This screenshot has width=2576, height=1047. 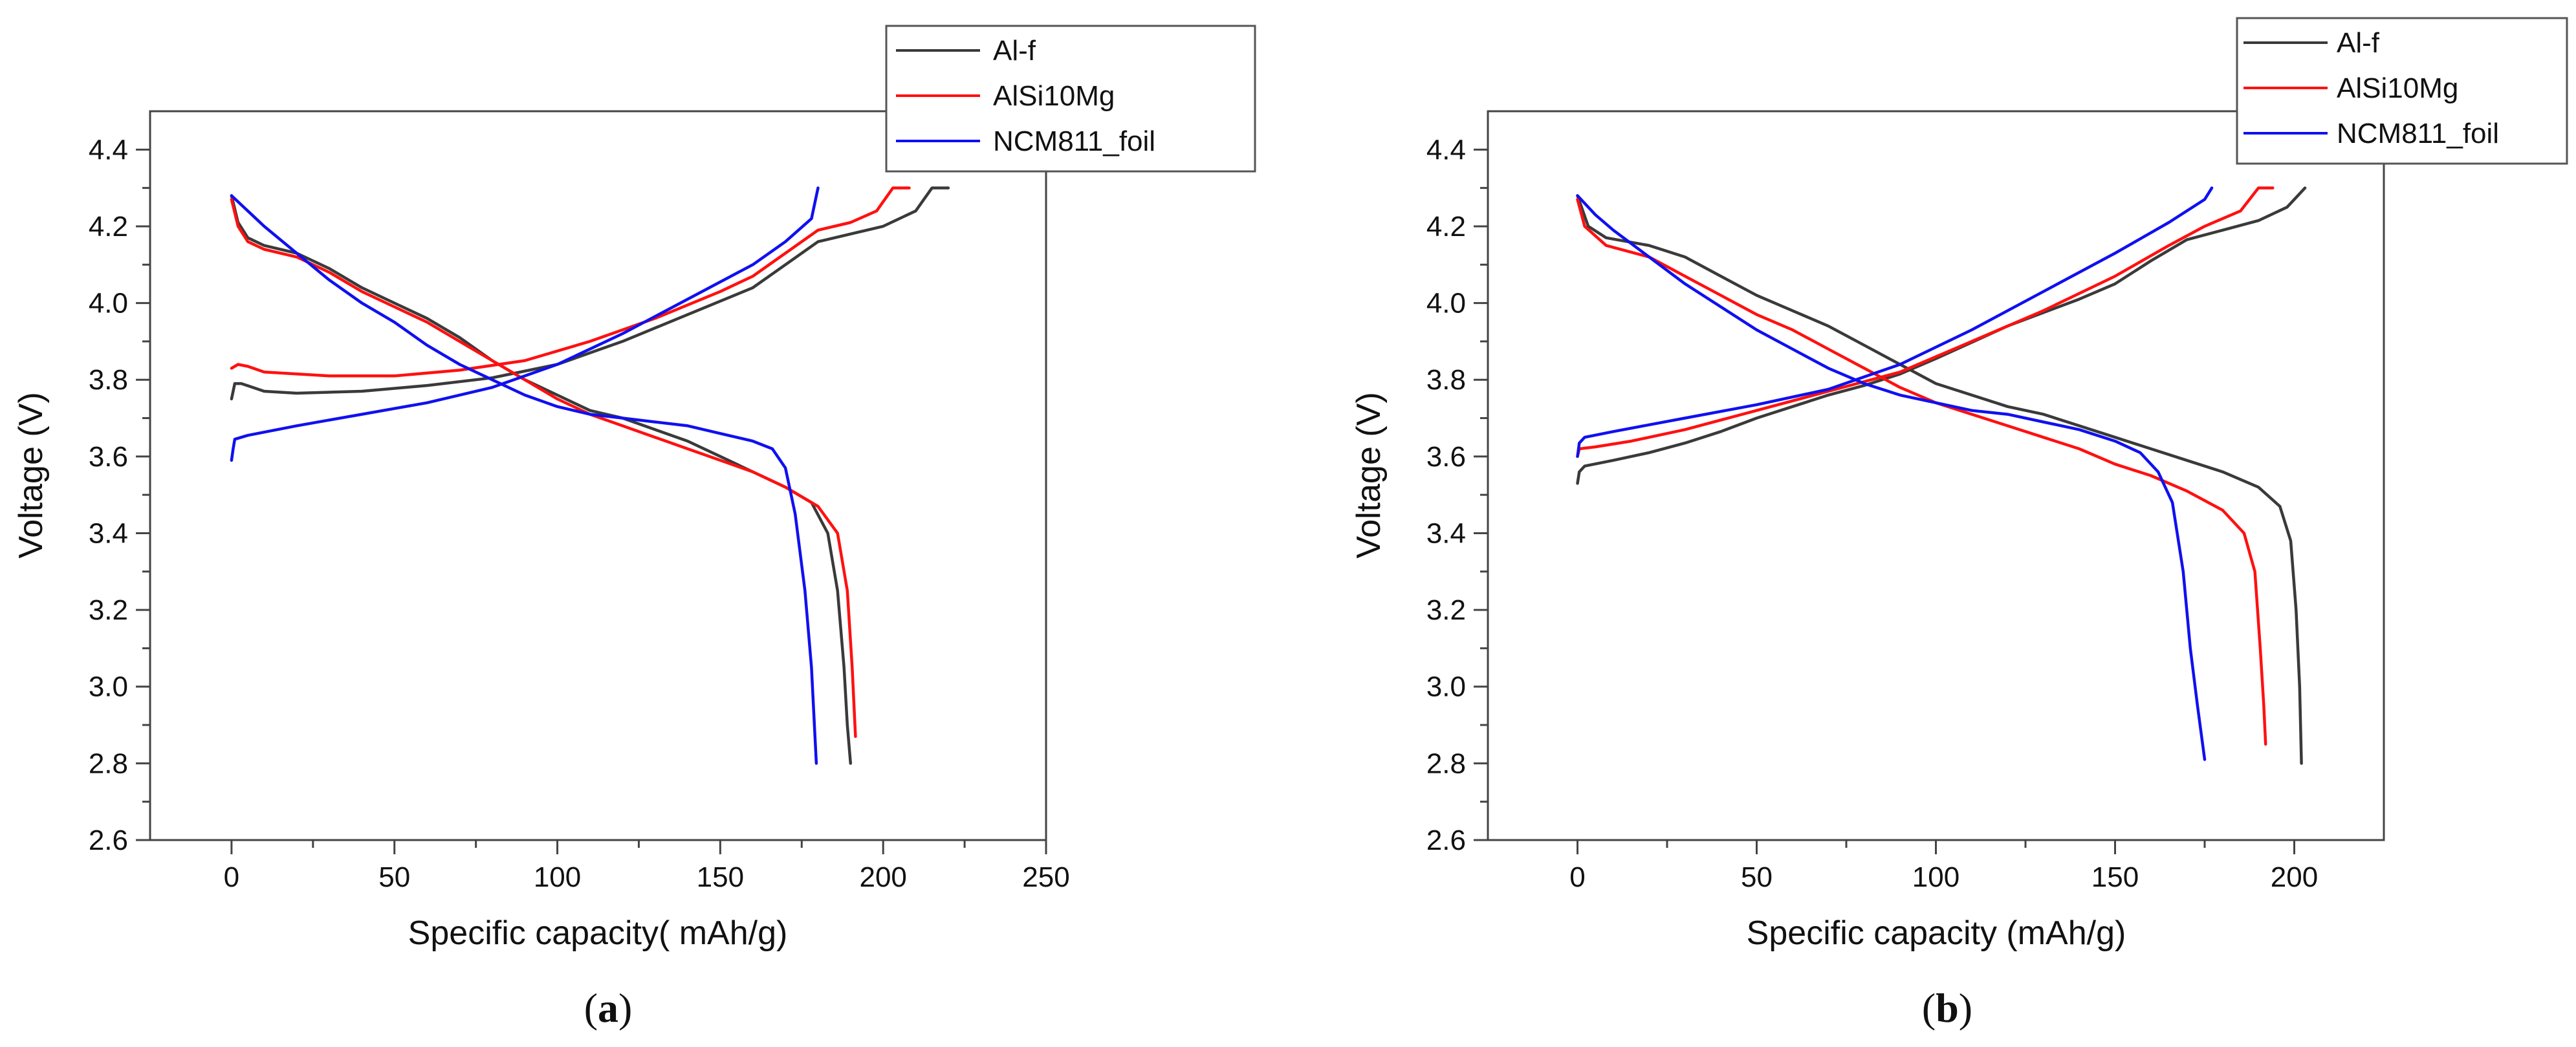 What do you see at coordinates (882, 877) in the screenshot?
I see `x-tick-label-a-4: 200` at bounding box center [882, 877].